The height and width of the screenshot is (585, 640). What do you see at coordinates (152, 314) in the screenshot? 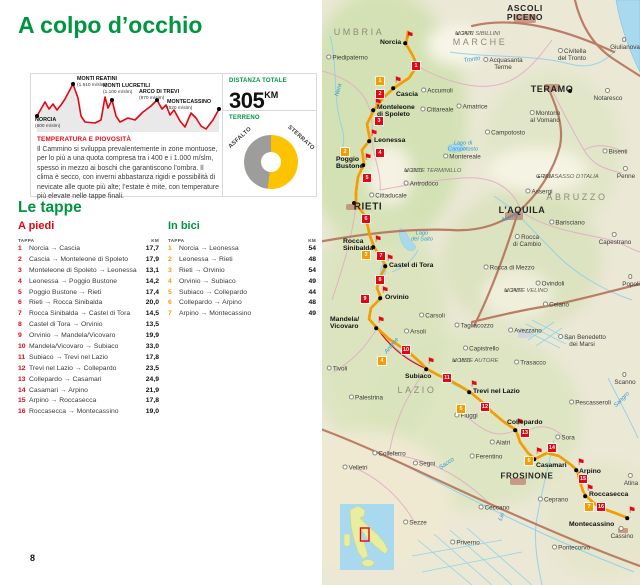
I see `stage-km: 14,5` at bounding box center [152, 314].